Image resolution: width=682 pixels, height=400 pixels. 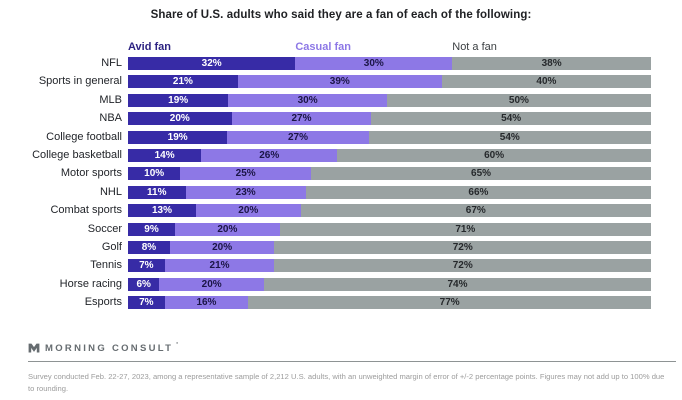 I want to click on category-label: MLB, so click(x=110, y=99).